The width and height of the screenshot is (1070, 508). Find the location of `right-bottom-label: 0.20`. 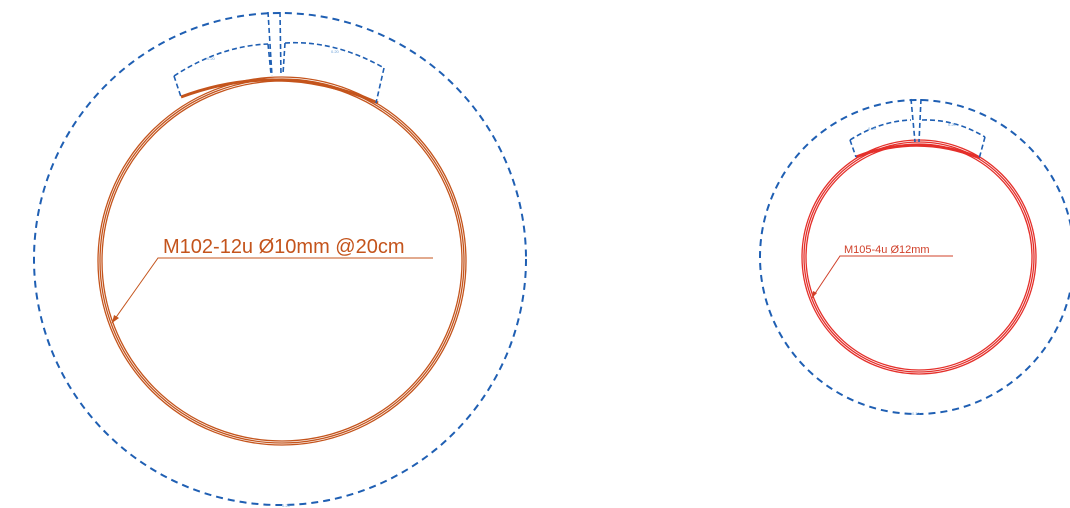

right-bottom-label: 0.20 is located at coordinates (916, 413).